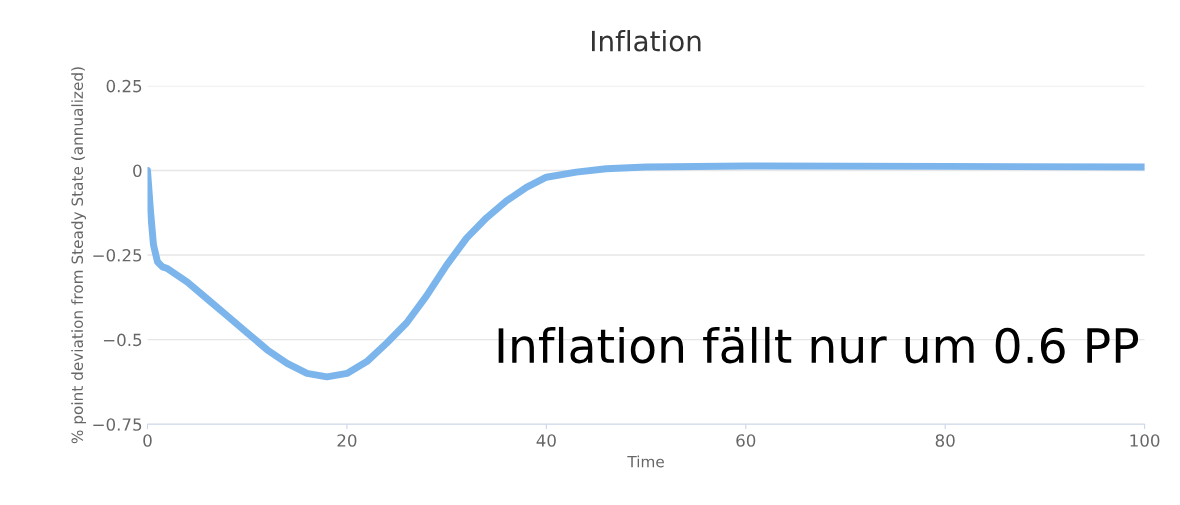 Image resolution: width=1180 pixels, height=505 pixels. I want to click on y-tick-label: −0.5, so click(122, 340).